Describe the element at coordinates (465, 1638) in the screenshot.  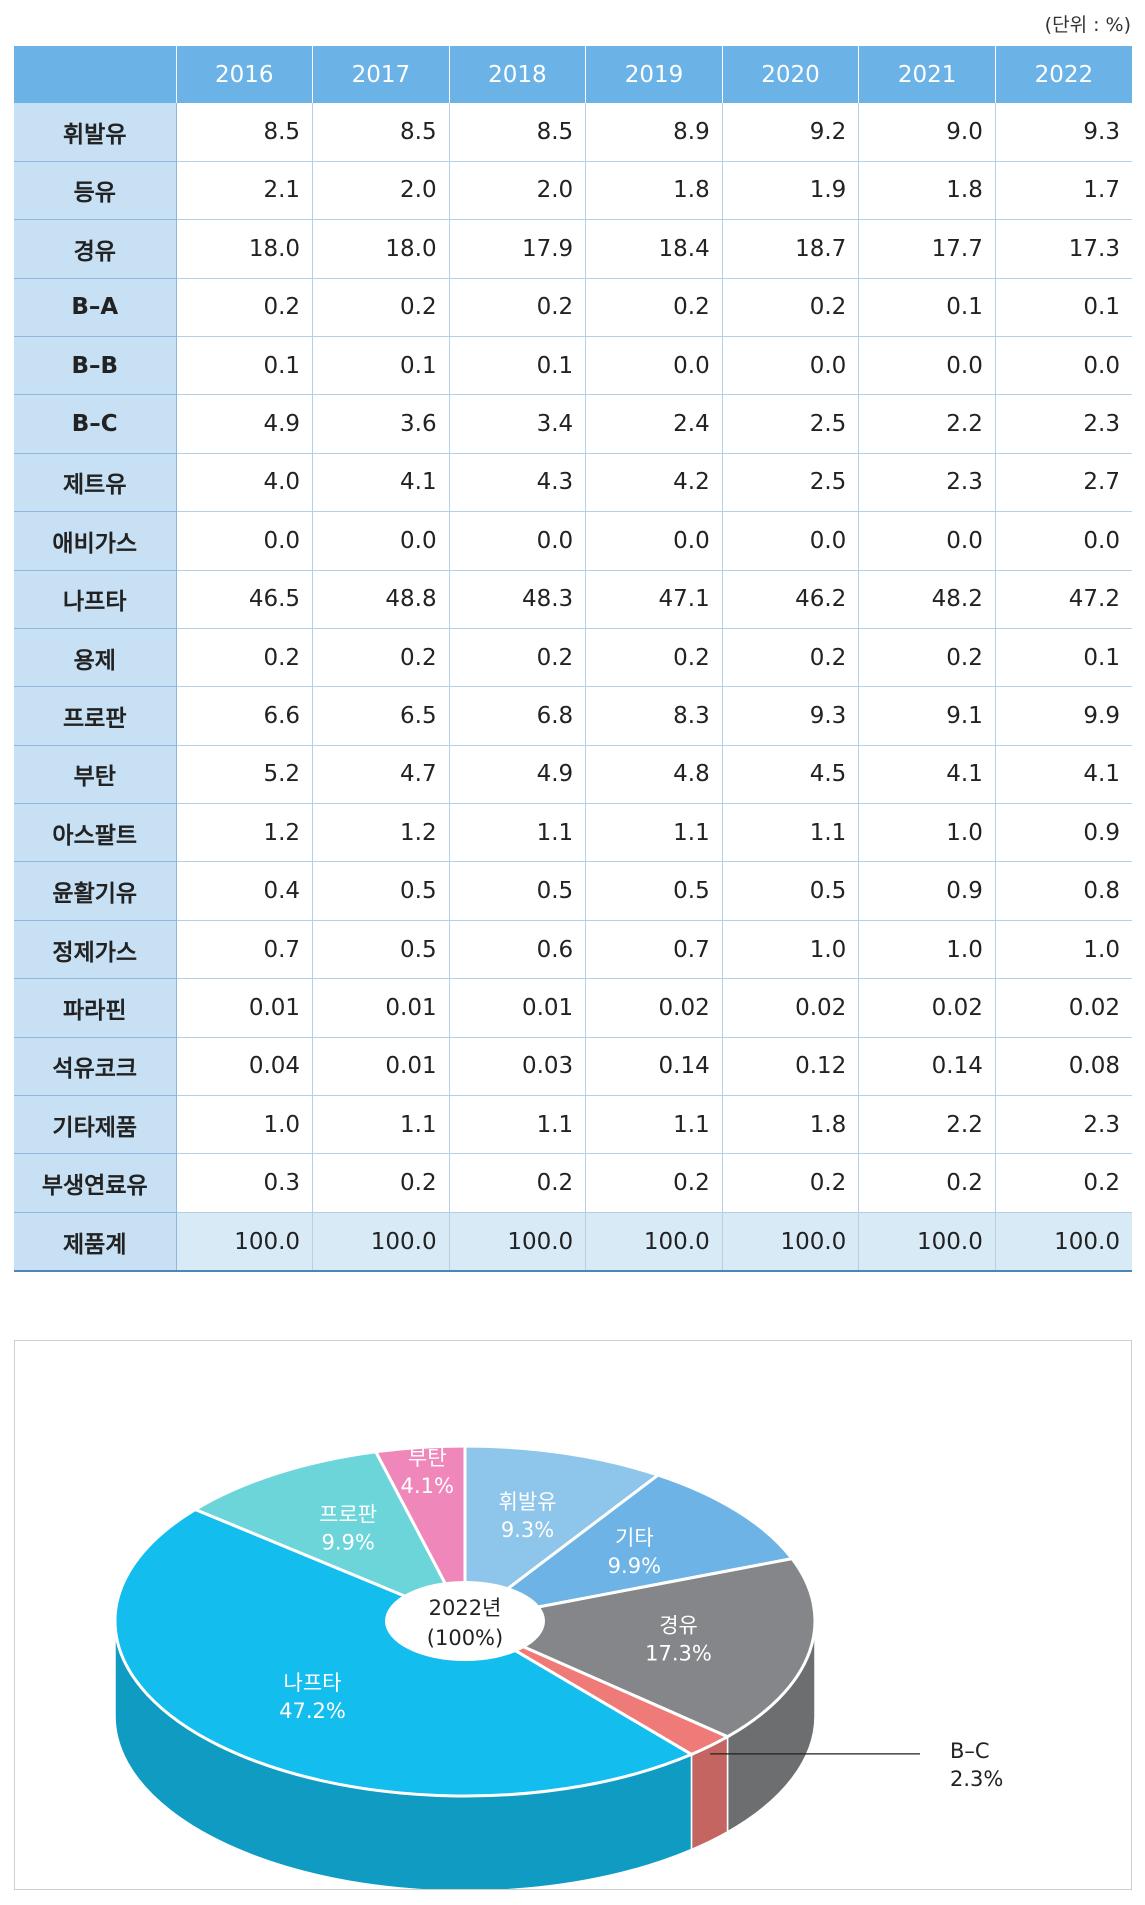
I see `pie-center-label: (100%)` at that location.